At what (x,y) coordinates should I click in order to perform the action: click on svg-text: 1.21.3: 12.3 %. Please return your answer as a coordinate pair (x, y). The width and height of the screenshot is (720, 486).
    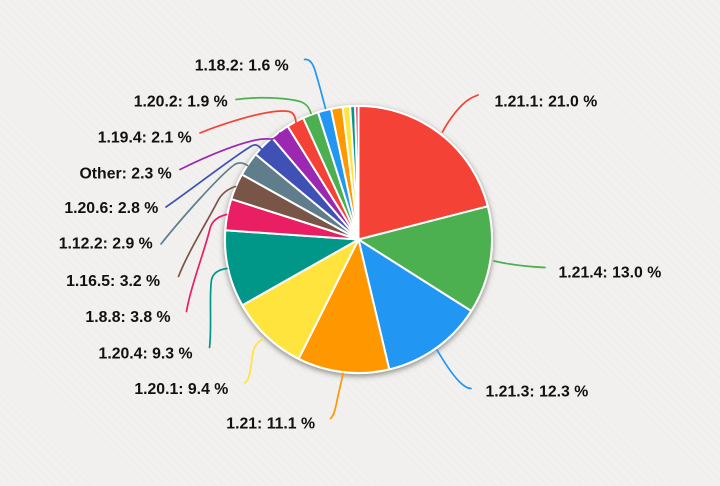
    Looking at the image, I should click on (537, 392).